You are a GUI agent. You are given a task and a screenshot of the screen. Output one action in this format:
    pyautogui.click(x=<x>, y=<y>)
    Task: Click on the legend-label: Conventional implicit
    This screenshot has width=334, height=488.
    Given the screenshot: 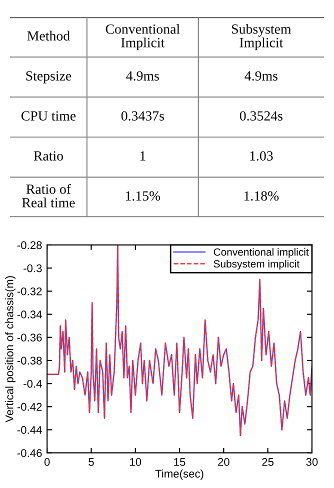 What is the action you would take?
    pyautogui.click(x=261, y=253)
    